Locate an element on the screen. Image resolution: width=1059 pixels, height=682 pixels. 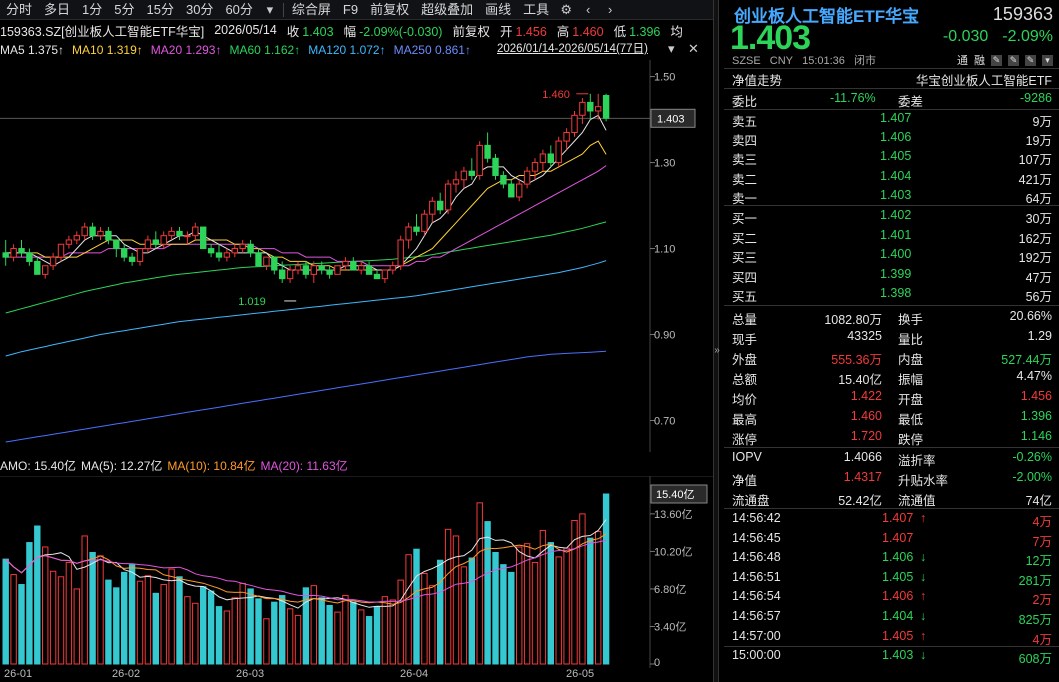
f9-button: F9 is located at coordinates (350, 9).